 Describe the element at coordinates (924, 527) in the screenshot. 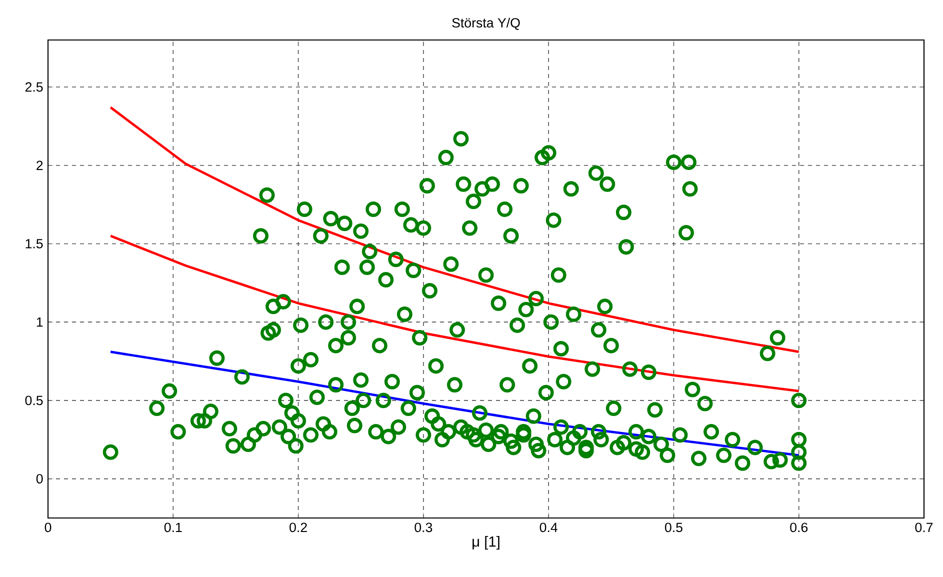

I see `x-tick-label: 0.7` at that location.